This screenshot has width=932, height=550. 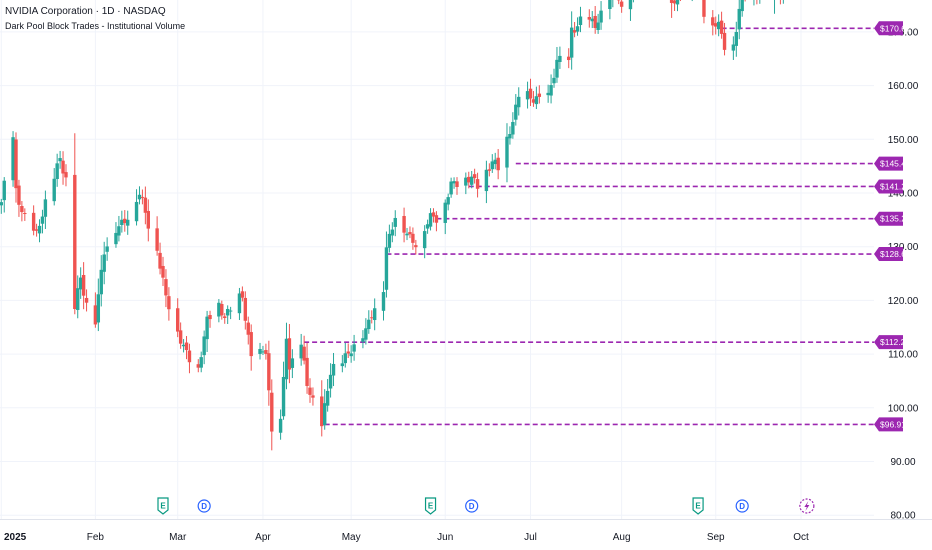 What do you see at coordinates (406, 537) in the screenshot?
I see `time-axis-ticks: 2025 Feb Mar Apr May Jun Jul Aug Sep Oct` at bounding box center [406, 537].